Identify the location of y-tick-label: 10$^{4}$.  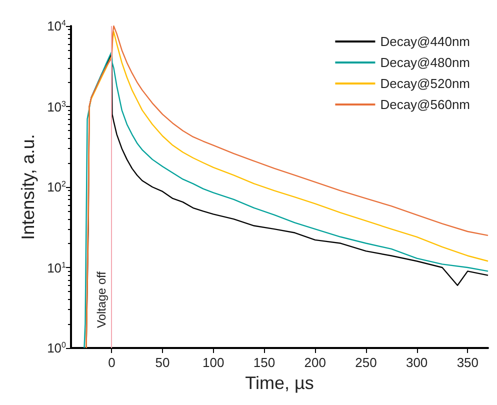
(56, 26).